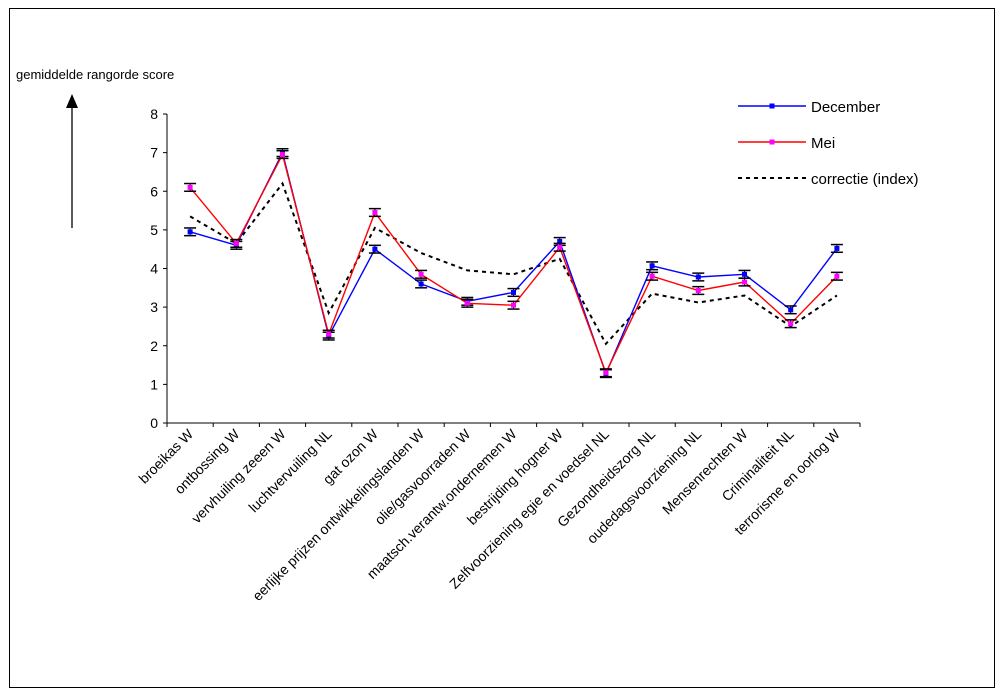 The image size is (1006, 688). I want to click on legend-label: Mei, so click(823, 143).